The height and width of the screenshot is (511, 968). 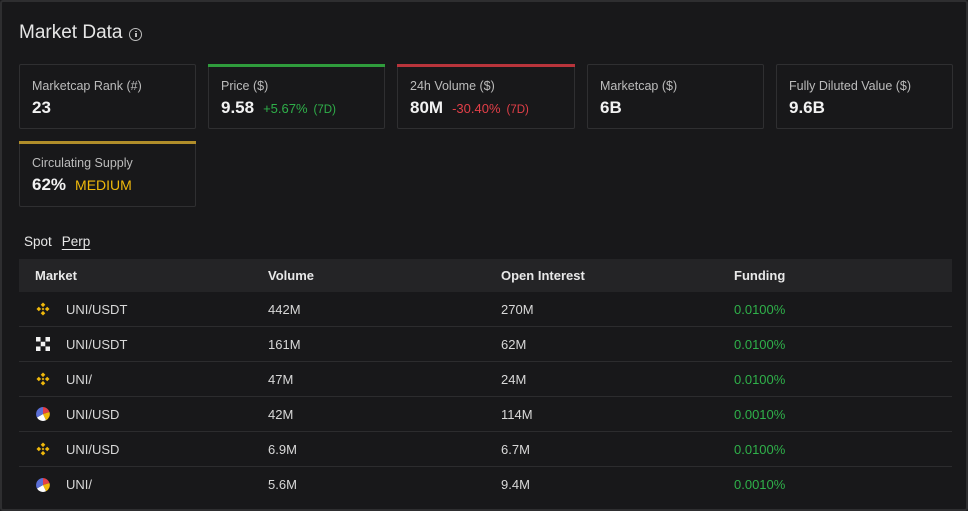 What do you see at coordinates (291, 275) in the screenshot?
I see `column-header-volume: Volume` at bounding box center [291, 275].